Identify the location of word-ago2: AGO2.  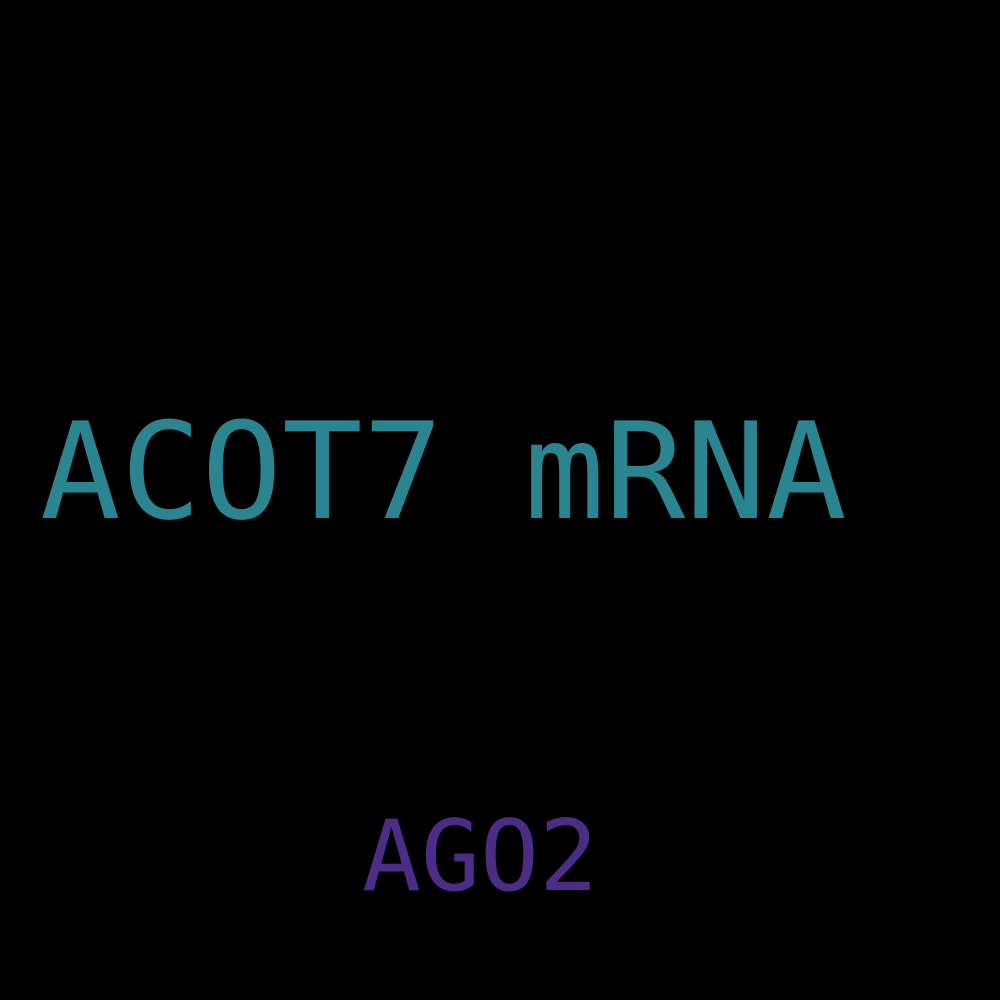
(480, 857).